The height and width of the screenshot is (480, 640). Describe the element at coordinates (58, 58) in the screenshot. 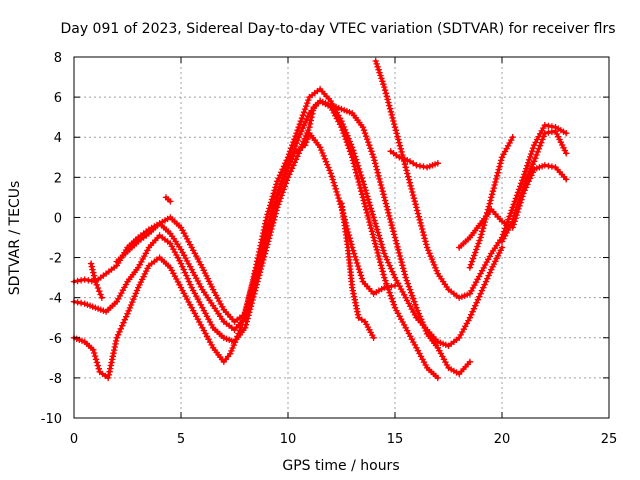

I see `y-tick-label: 8` at that location.